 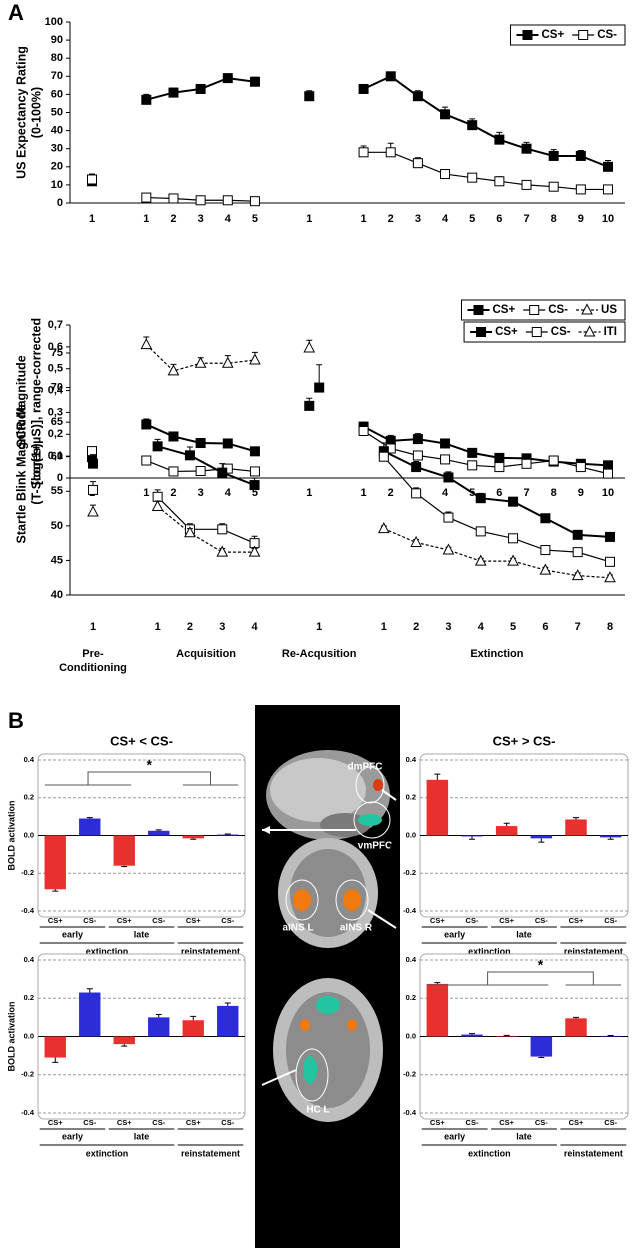 I want to click on y-tick-label: 40, so click(x=57, y=131).